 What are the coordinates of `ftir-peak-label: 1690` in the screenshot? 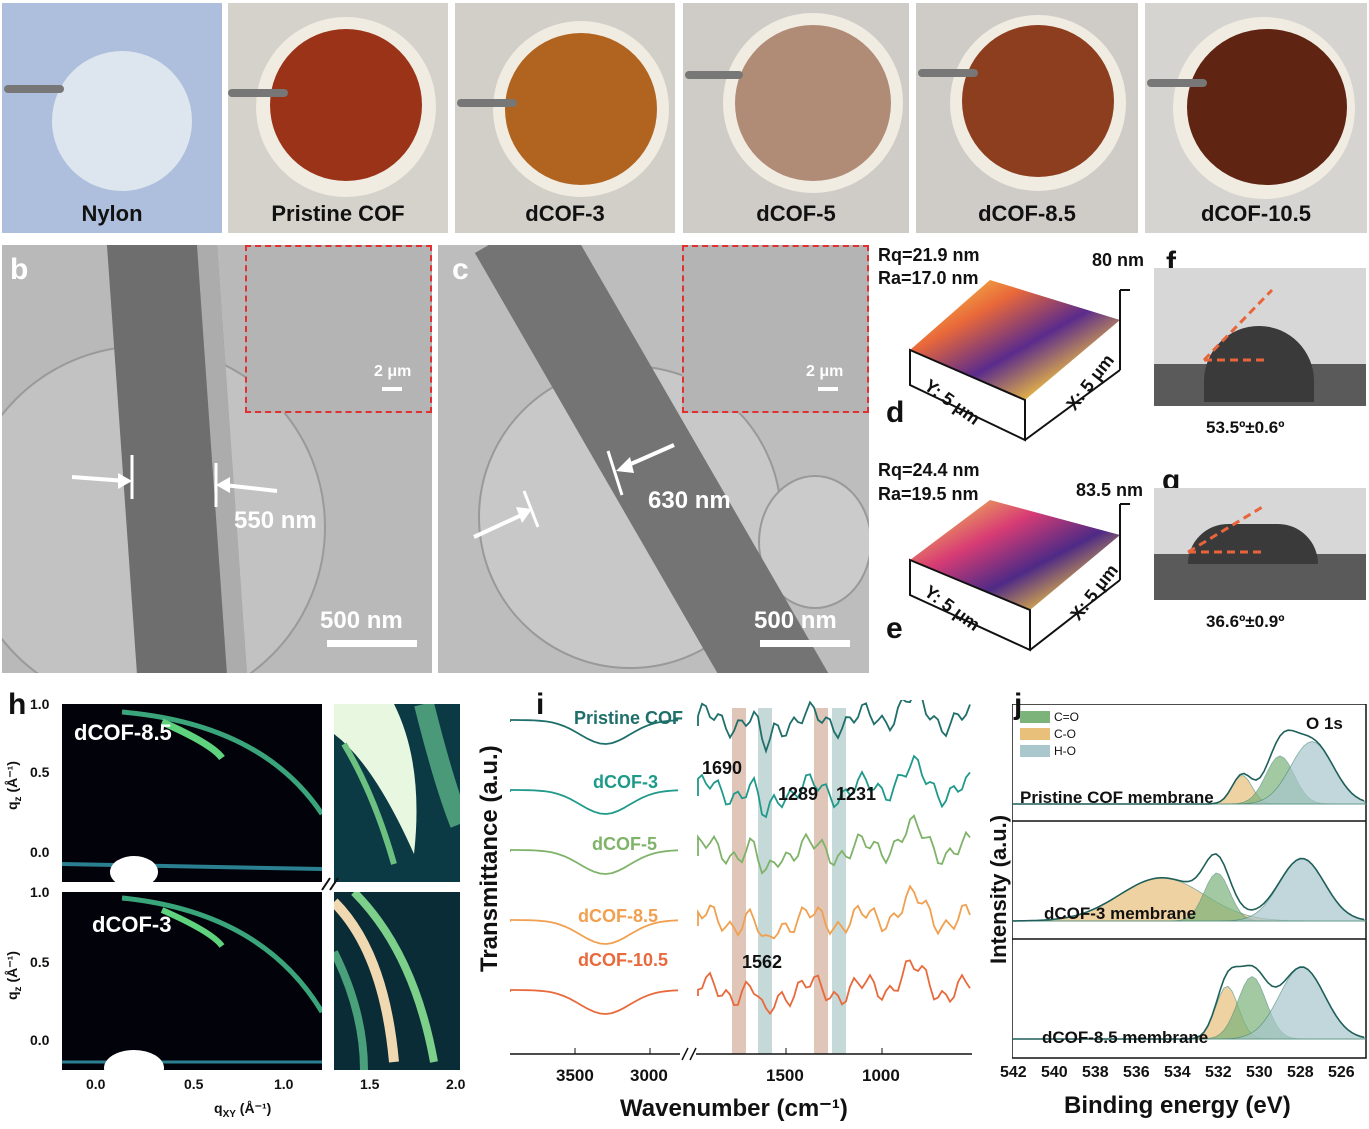 It's located at (722, 768).